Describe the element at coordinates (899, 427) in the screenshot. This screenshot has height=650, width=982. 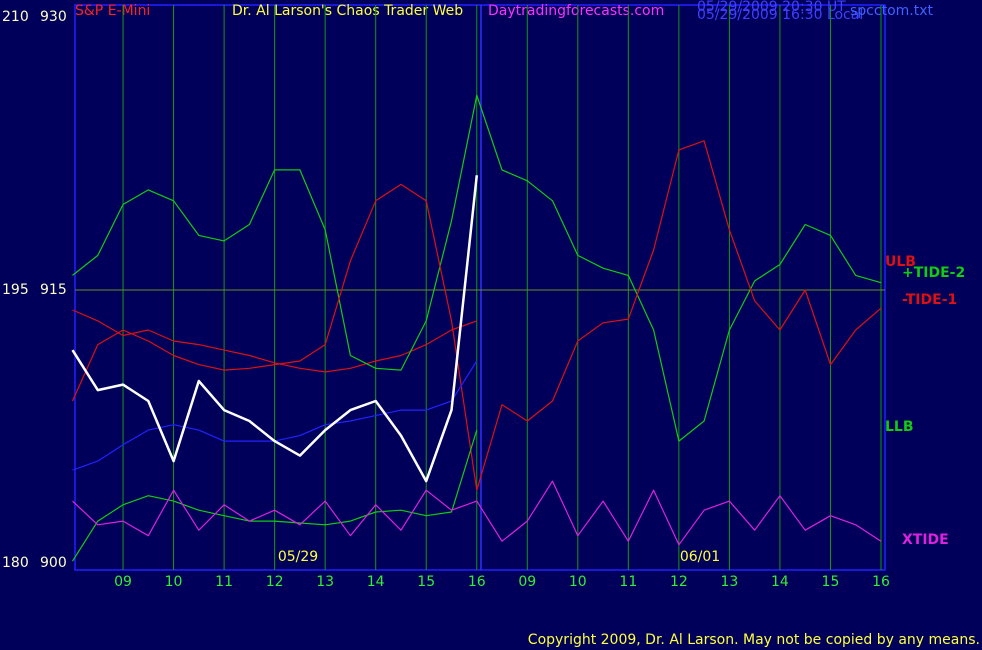
I see `legend-label: LLB` at that location.